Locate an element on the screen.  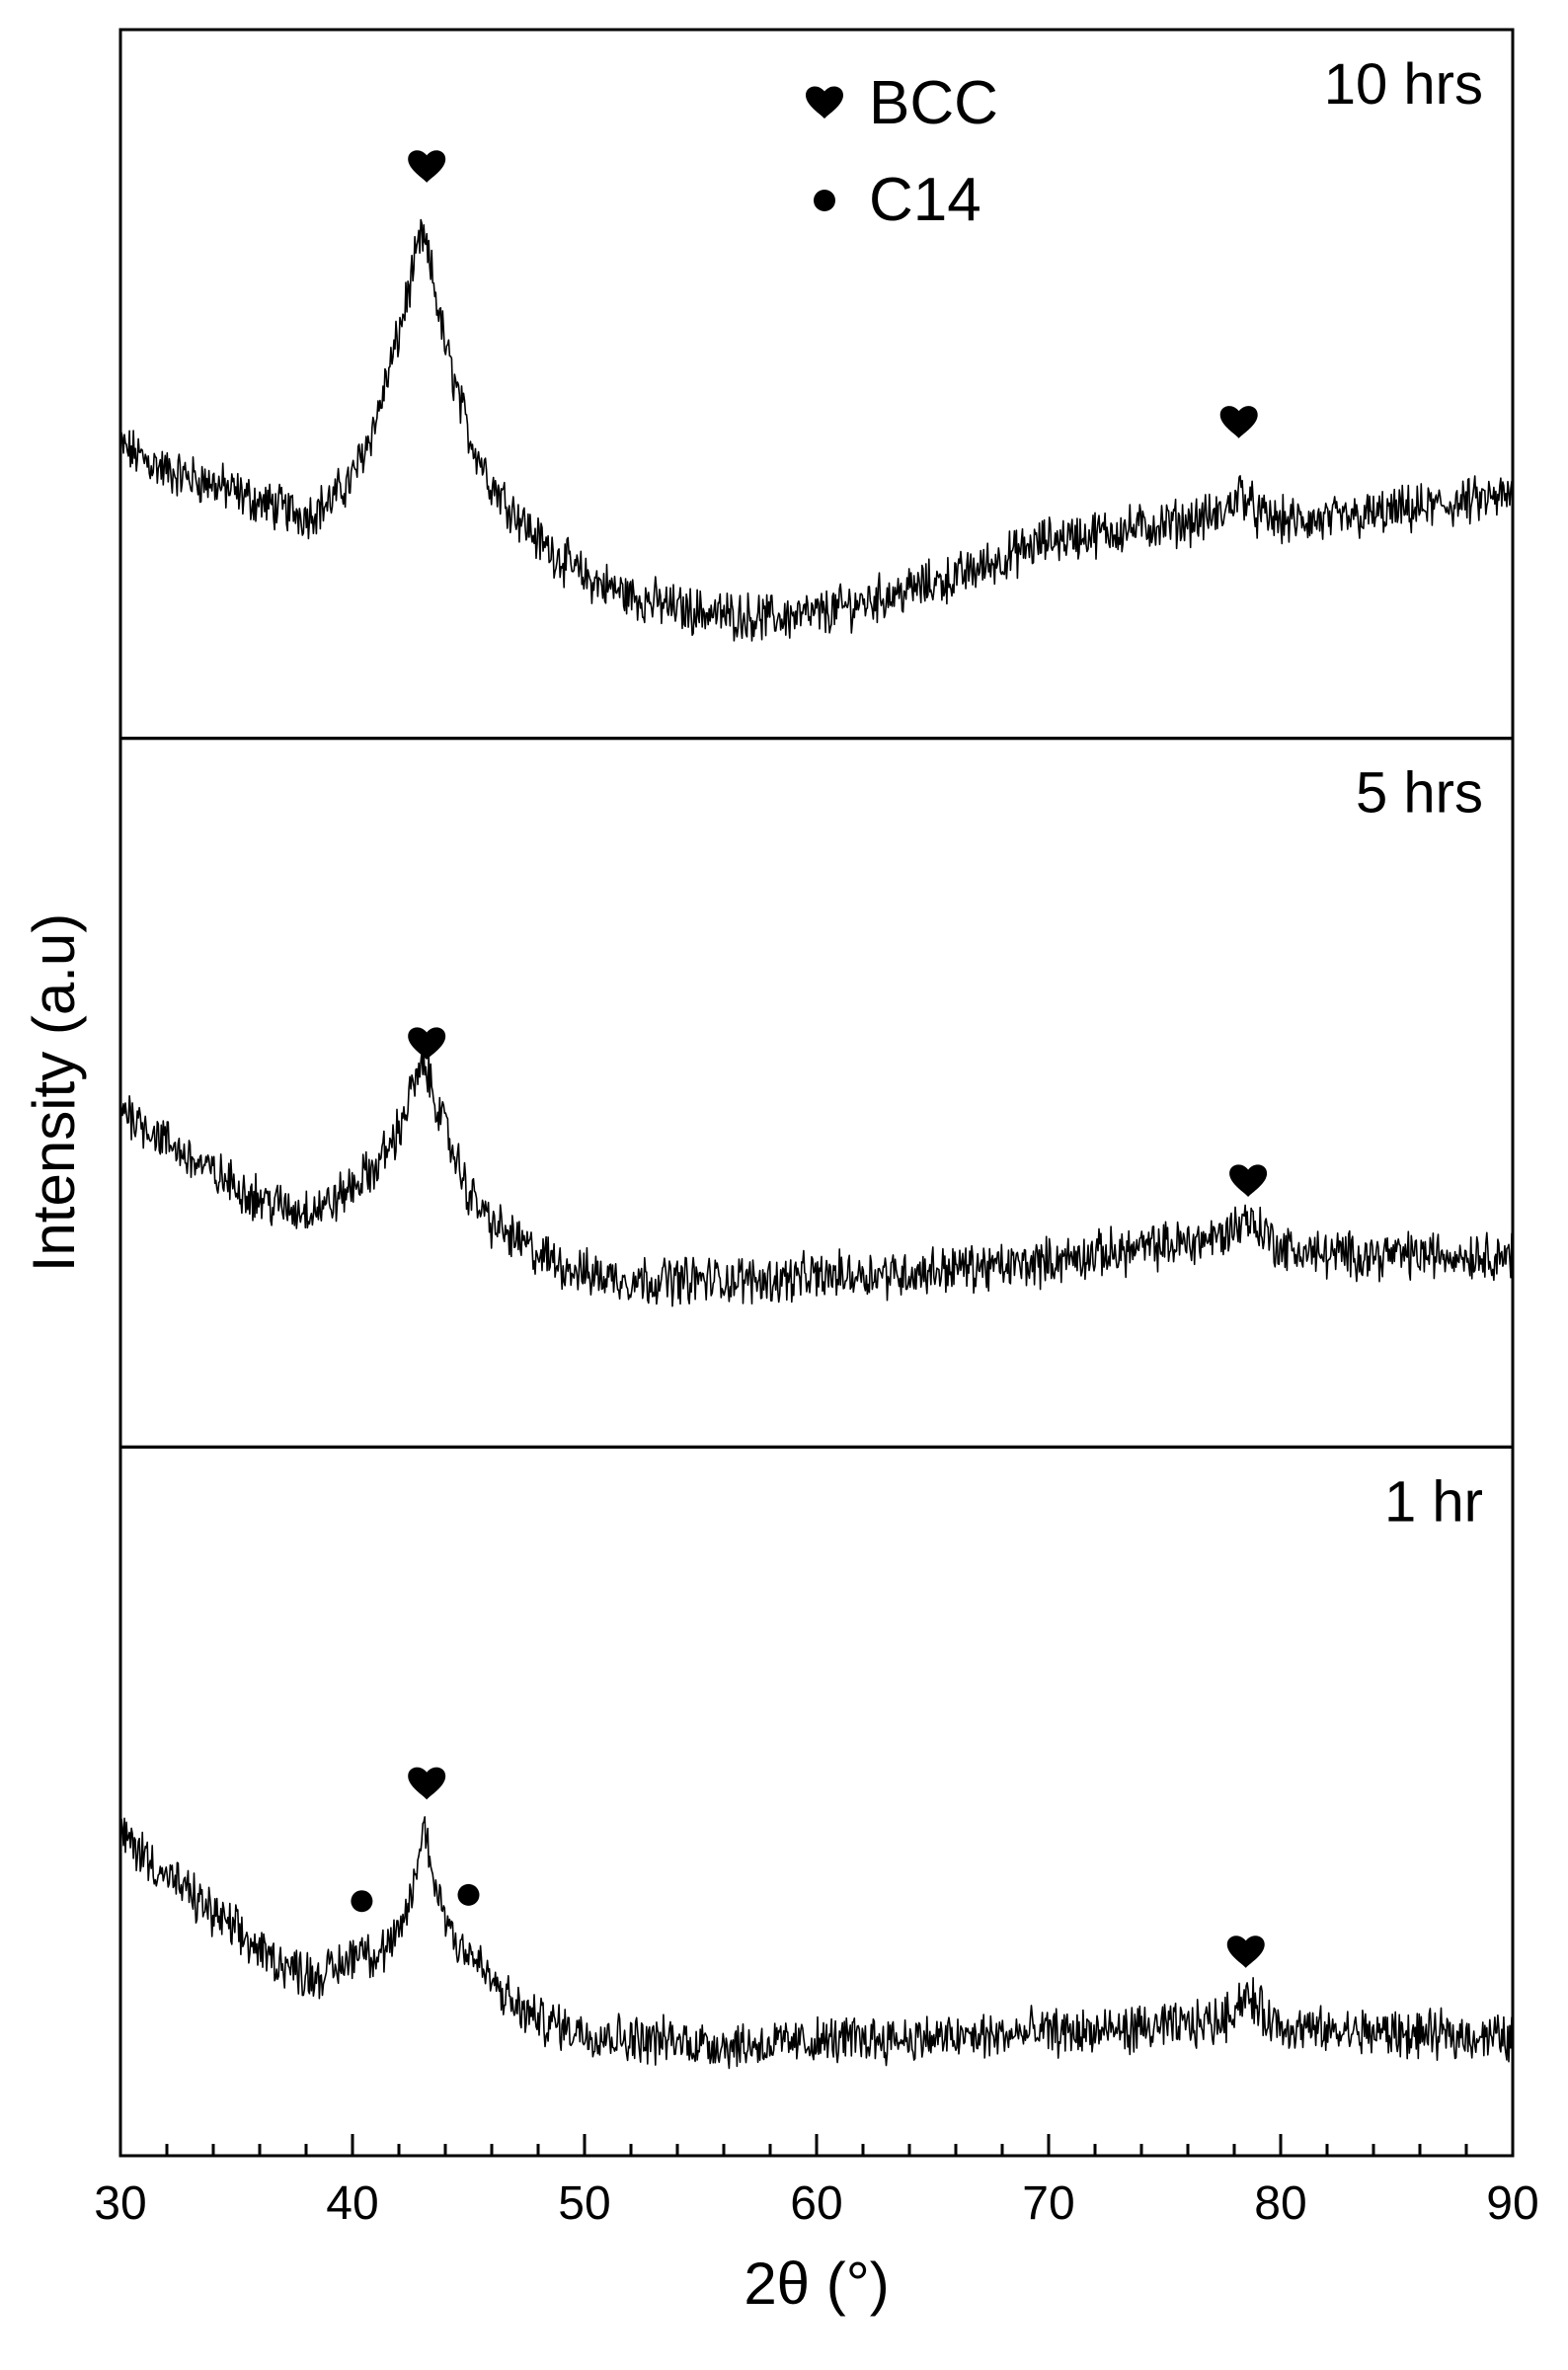
x-axis: 30 40 50 60 70 80 90 is located at coordinates (816, 2182).